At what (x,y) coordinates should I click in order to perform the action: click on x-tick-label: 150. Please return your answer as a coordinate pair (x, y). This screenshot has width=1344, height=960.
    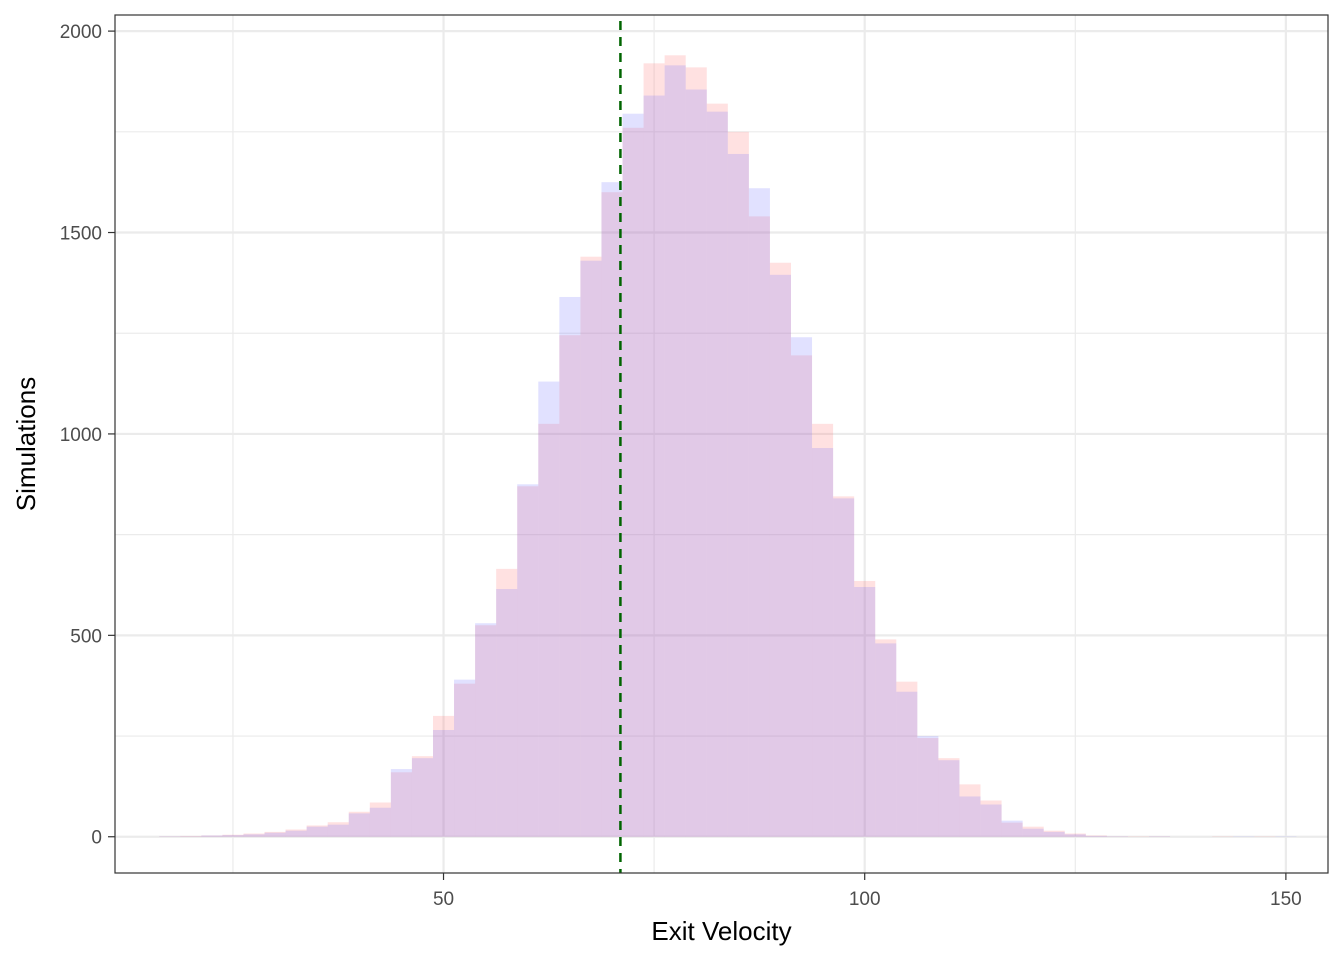
    Looking at the image, I should click on (1286, 899).